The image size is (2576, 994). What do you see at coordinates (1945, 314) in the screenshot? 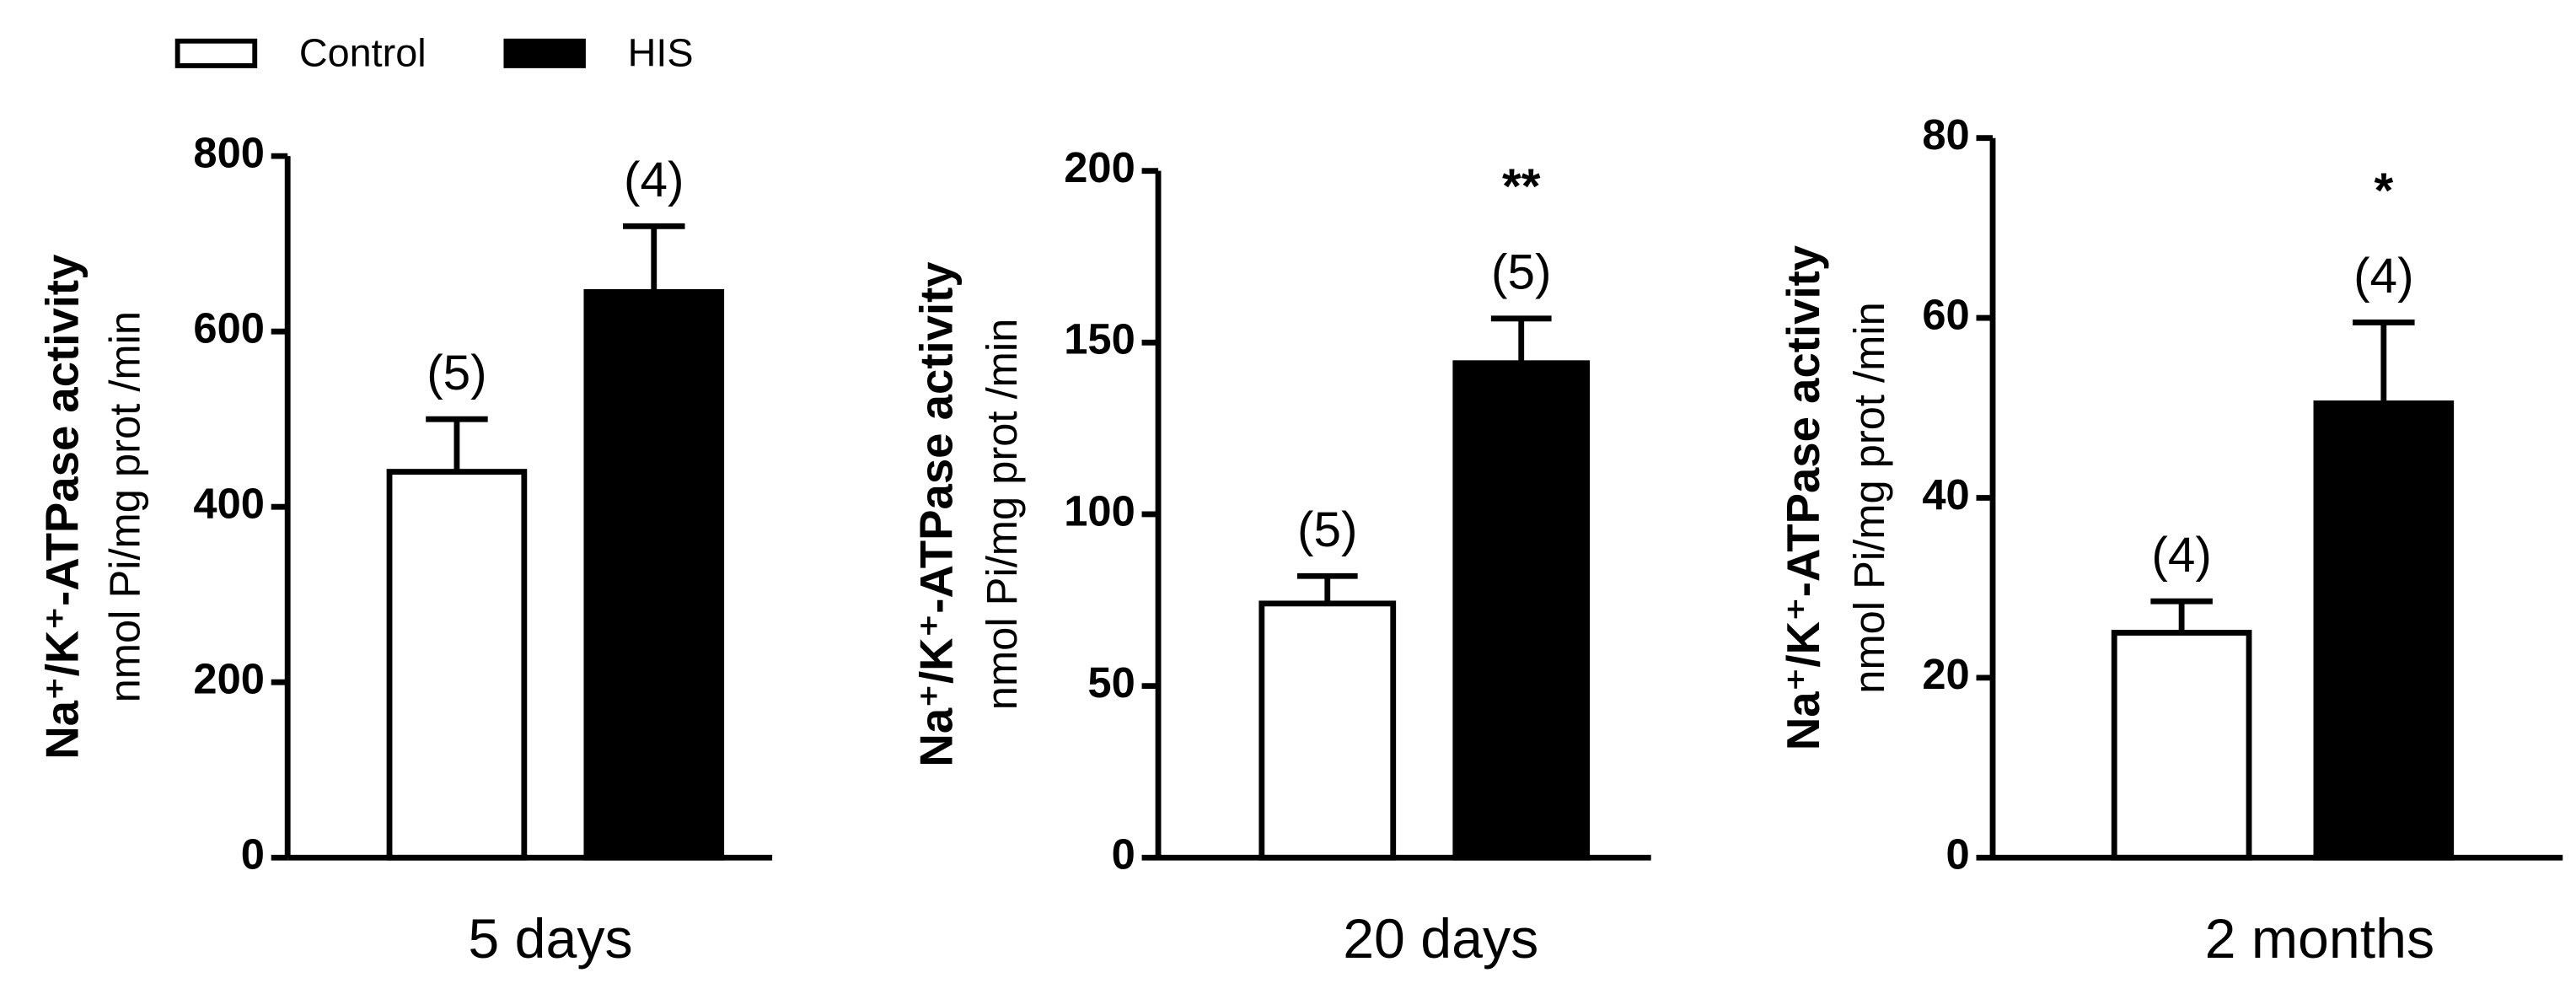
I see `y-tick-label: 60` at bounding box center [1945, 314].